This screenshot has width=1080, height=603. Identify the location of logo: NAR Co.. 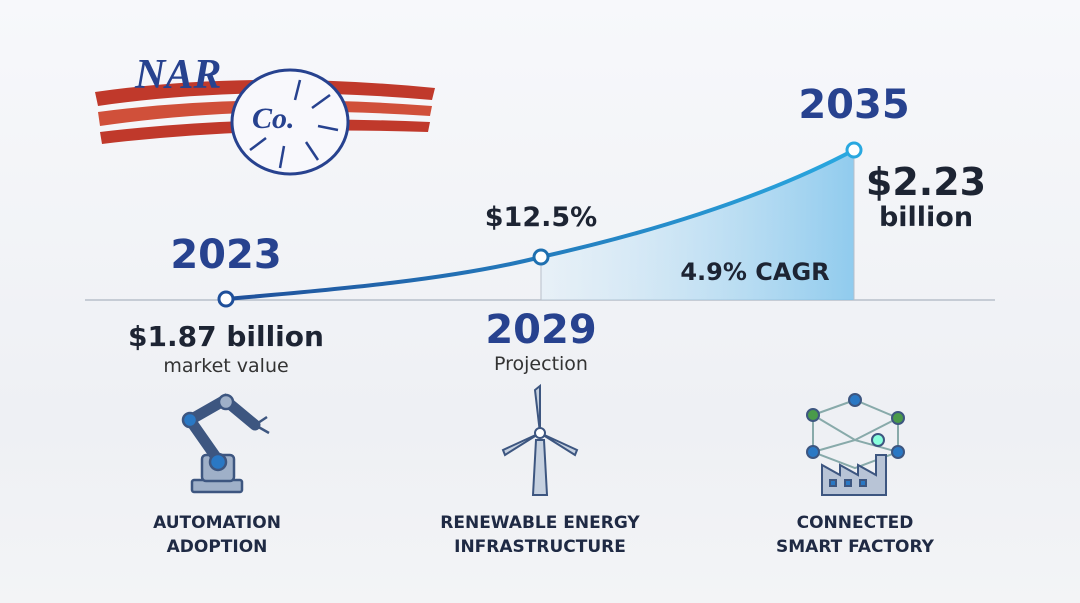
(265, 114).